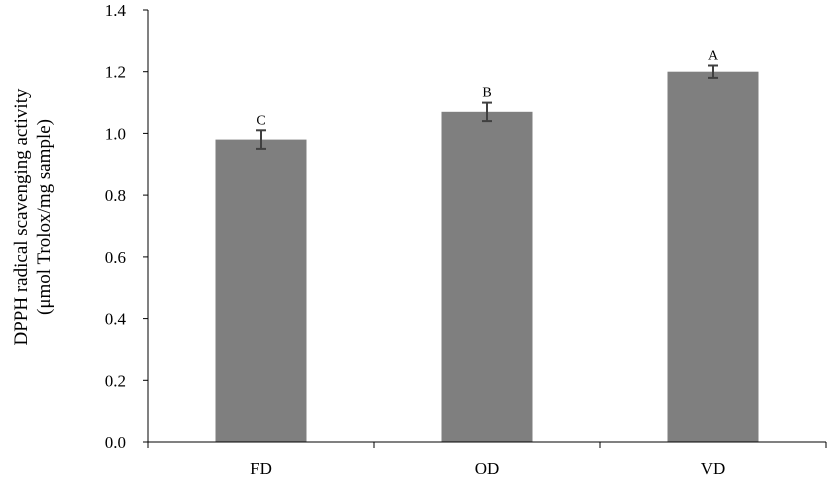  I want to click on x-tick-labels-group: FD OD VD, so click(487, 468).